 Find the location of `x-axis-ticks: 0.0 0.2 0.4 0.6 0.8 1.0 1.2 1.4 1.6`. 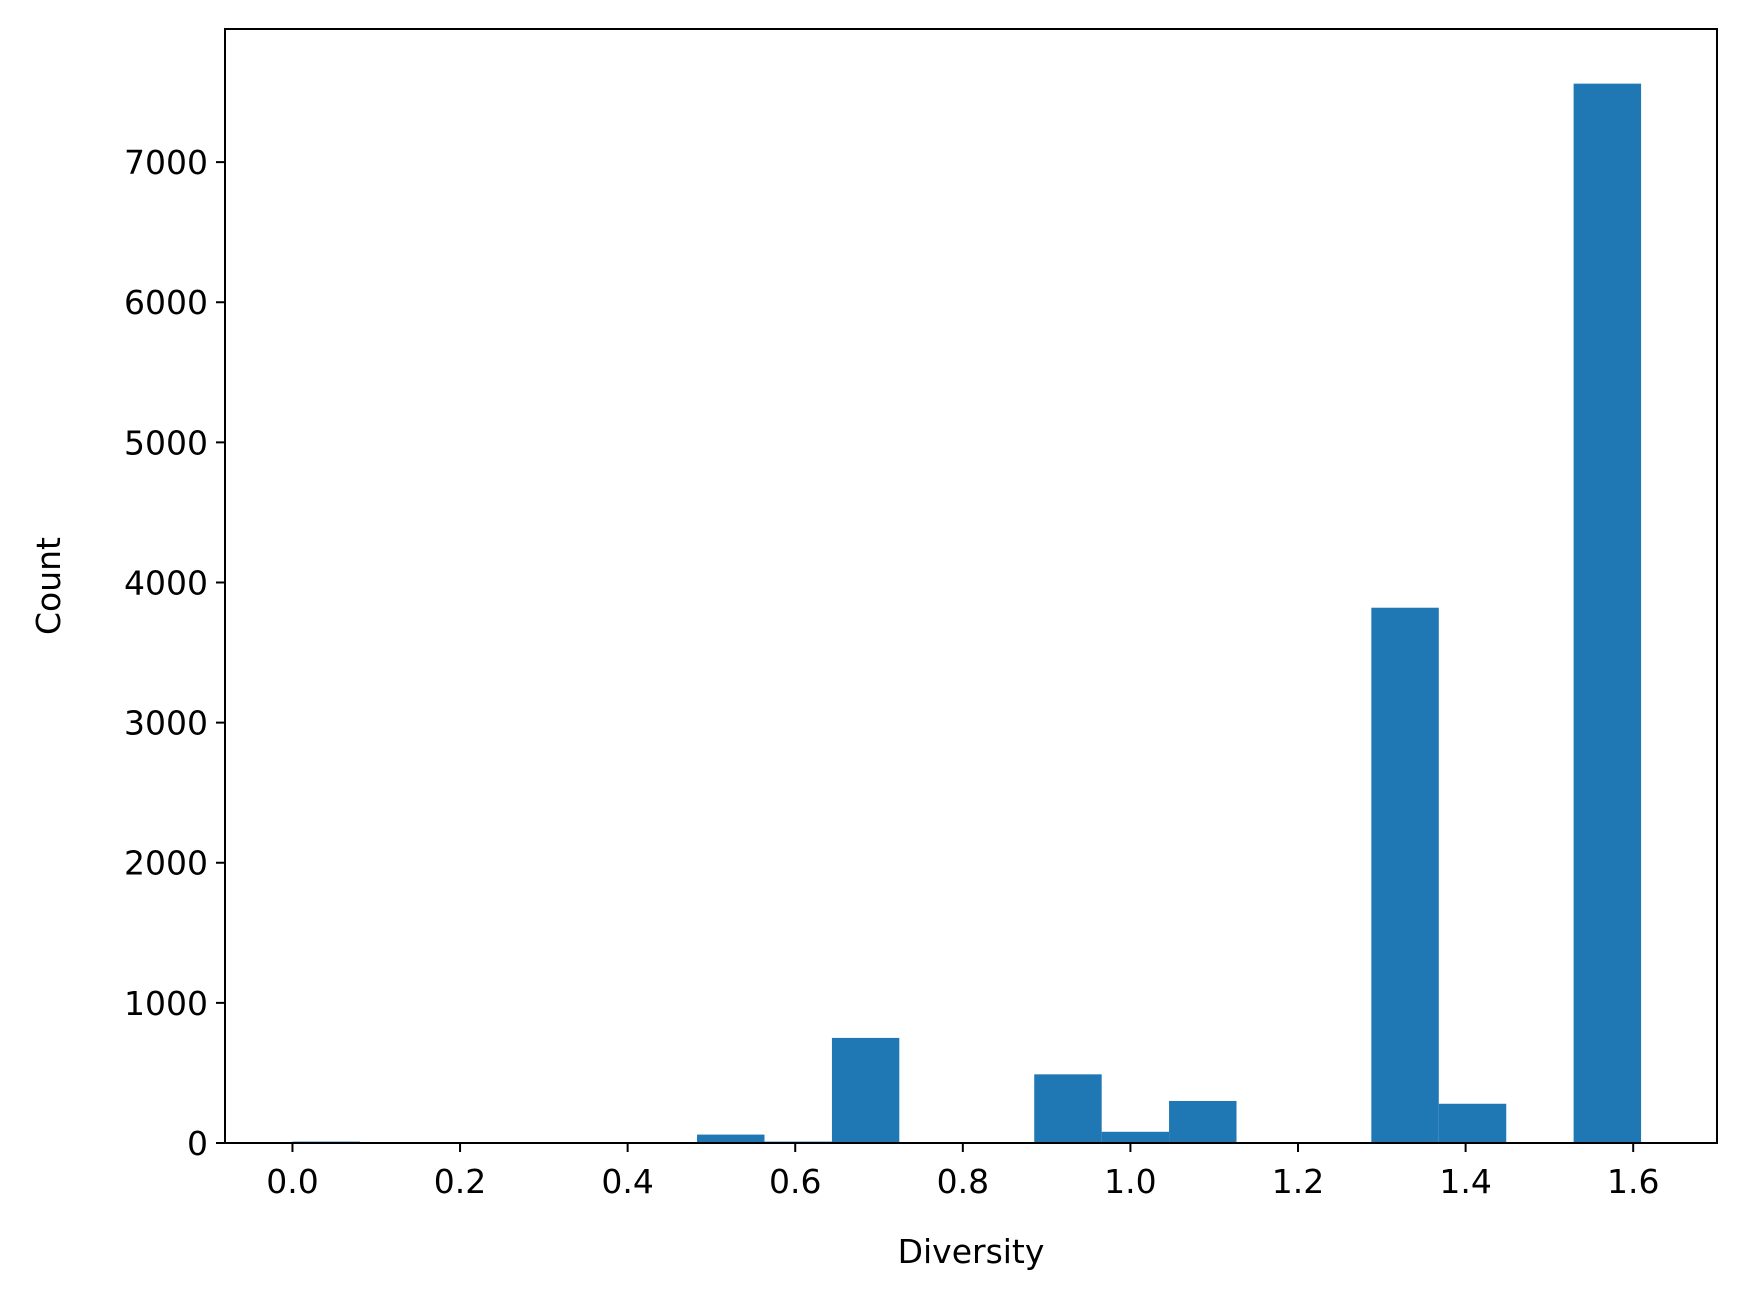

x-axis-ticks: 0.0 0.2 0.4 0.6 0.8 1.0 1.2 1.4 1.6 is located at coordinates (962, 1172).